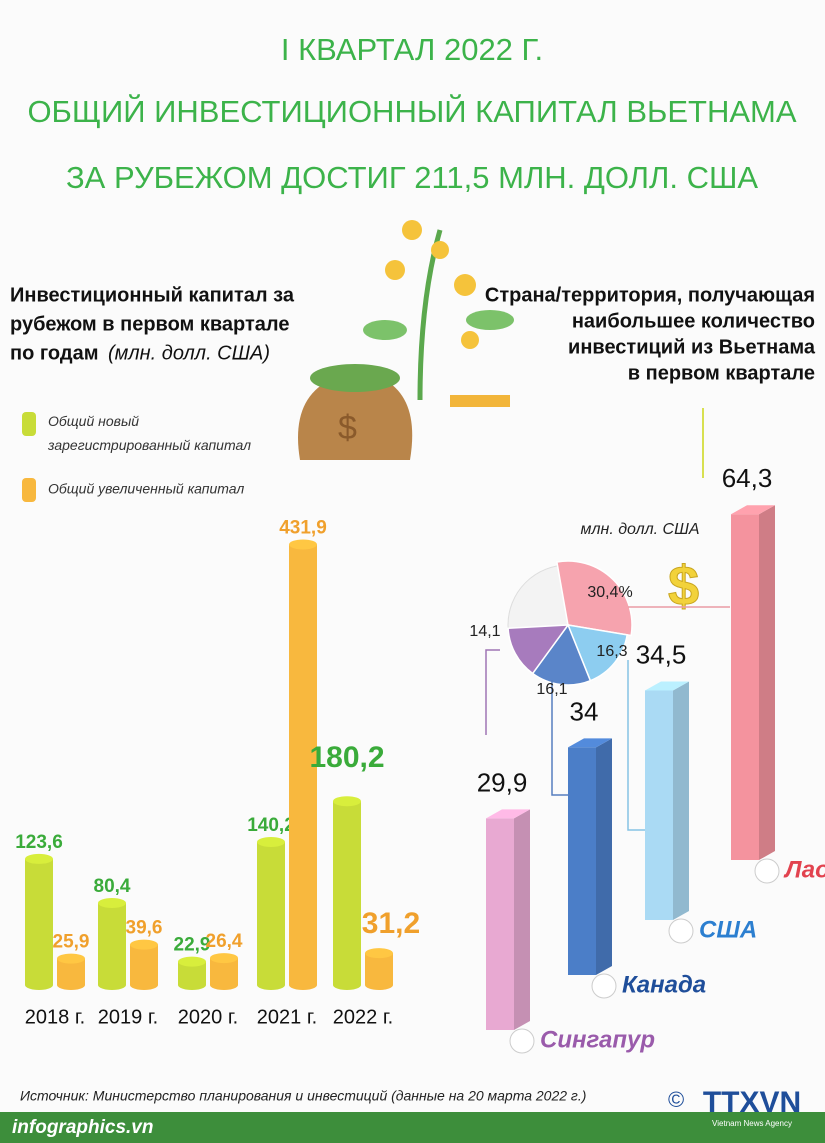 This screenshot has width=825, height=1143. What do you see at coordinates (721, 373) in the screenshot?
I see `right-subtitle: в первом квартале` at bounding box center [721, 373].